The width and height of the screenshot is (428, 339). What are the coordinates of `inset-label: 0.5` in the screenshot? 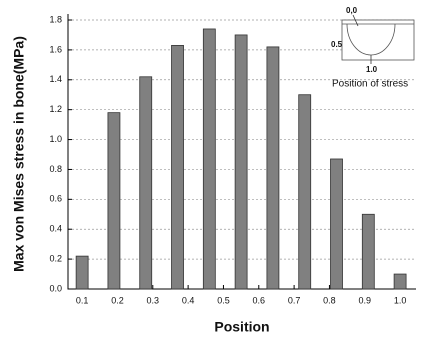 It's located at (337, 44).